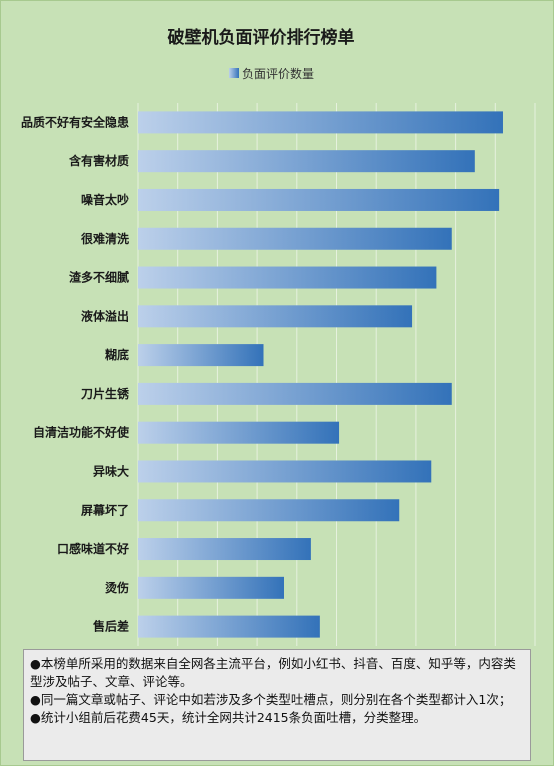  I want to click on category-label: 烫伤, so click(117, 587).